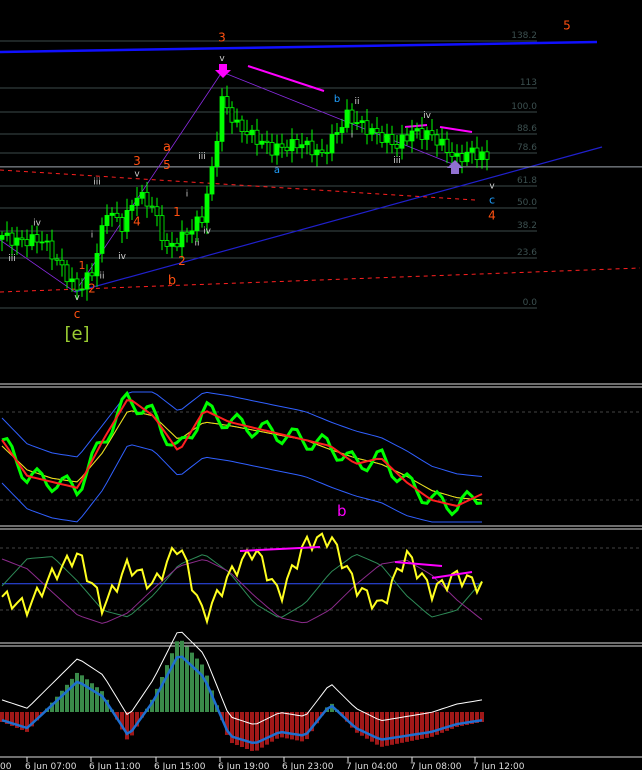  Describe the element at coordinates (567, 26) in the screenshot. I see `wave-label: 5` at that location.